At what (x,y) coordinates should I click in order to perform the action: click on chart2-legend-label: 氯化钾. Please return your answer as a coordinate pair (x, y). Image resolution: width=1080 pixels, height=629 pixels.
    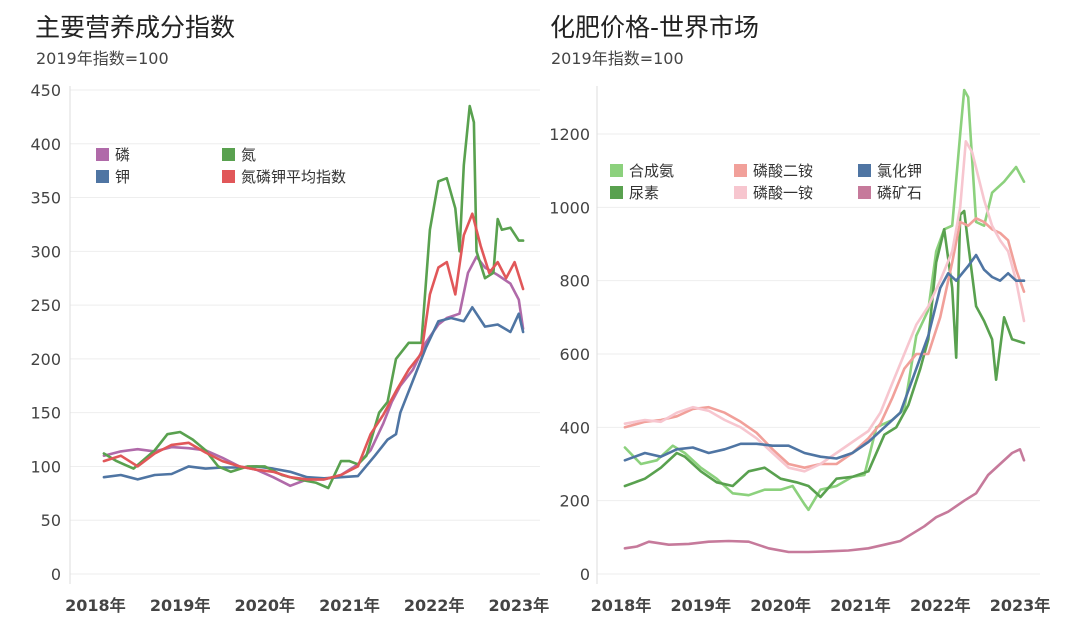
    Looking at the image, I should click on (899, 171).